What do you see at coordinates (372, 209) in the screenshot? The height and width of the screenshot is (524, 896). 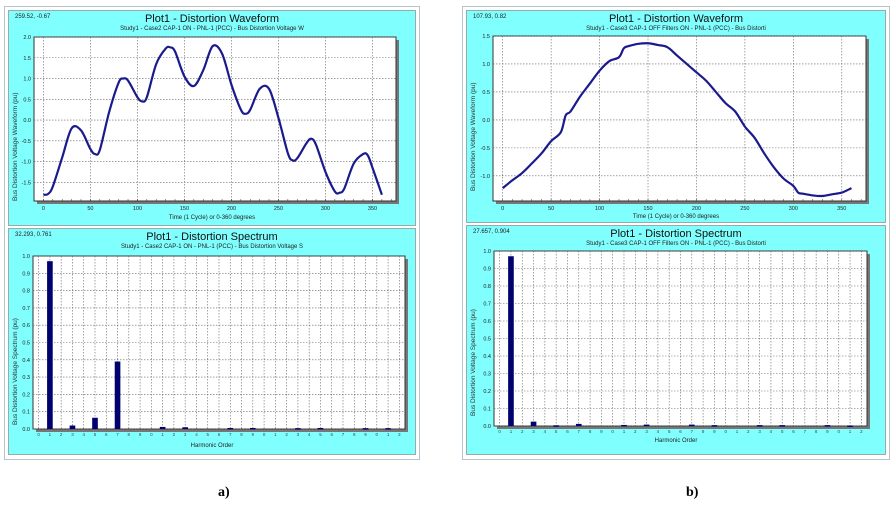 I see `x-tick-label: 350` at bounding box center [372, 209].